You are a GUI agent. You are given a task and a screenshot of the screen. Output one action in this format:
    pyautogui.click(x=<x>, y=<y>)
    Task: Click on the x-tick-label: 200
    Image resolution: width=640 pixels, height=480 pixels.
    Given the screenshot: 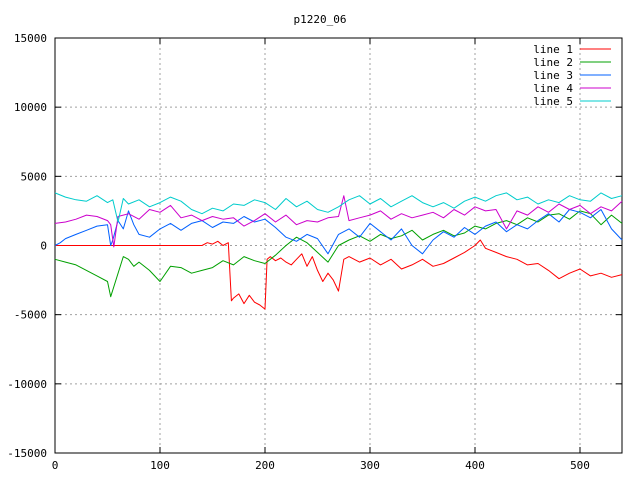 What is the action you would take?
    pyautogui.click(x=265, y=465)
    